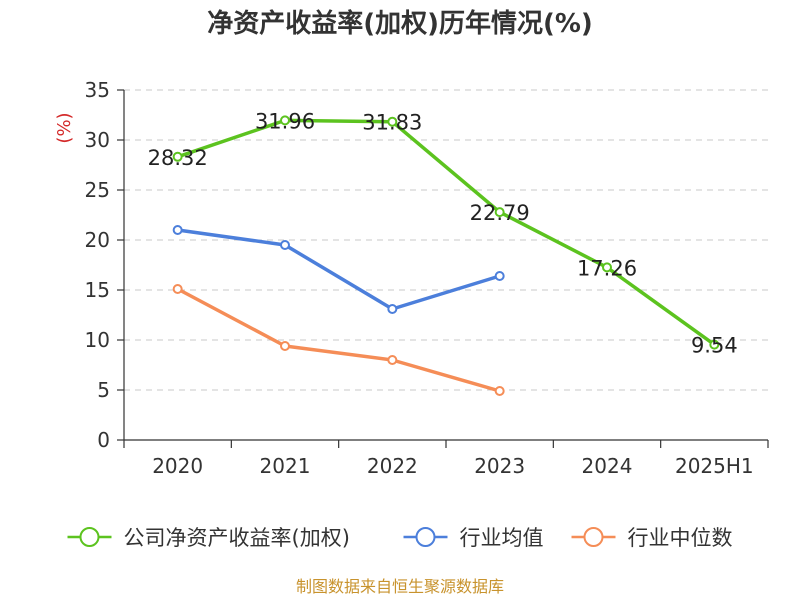 This screenshot has width=800, height=600. What do you see at coordinates (97, 290) in the screenshot?
I see `y-tick-label: 15` at bounding box center [97, 290].